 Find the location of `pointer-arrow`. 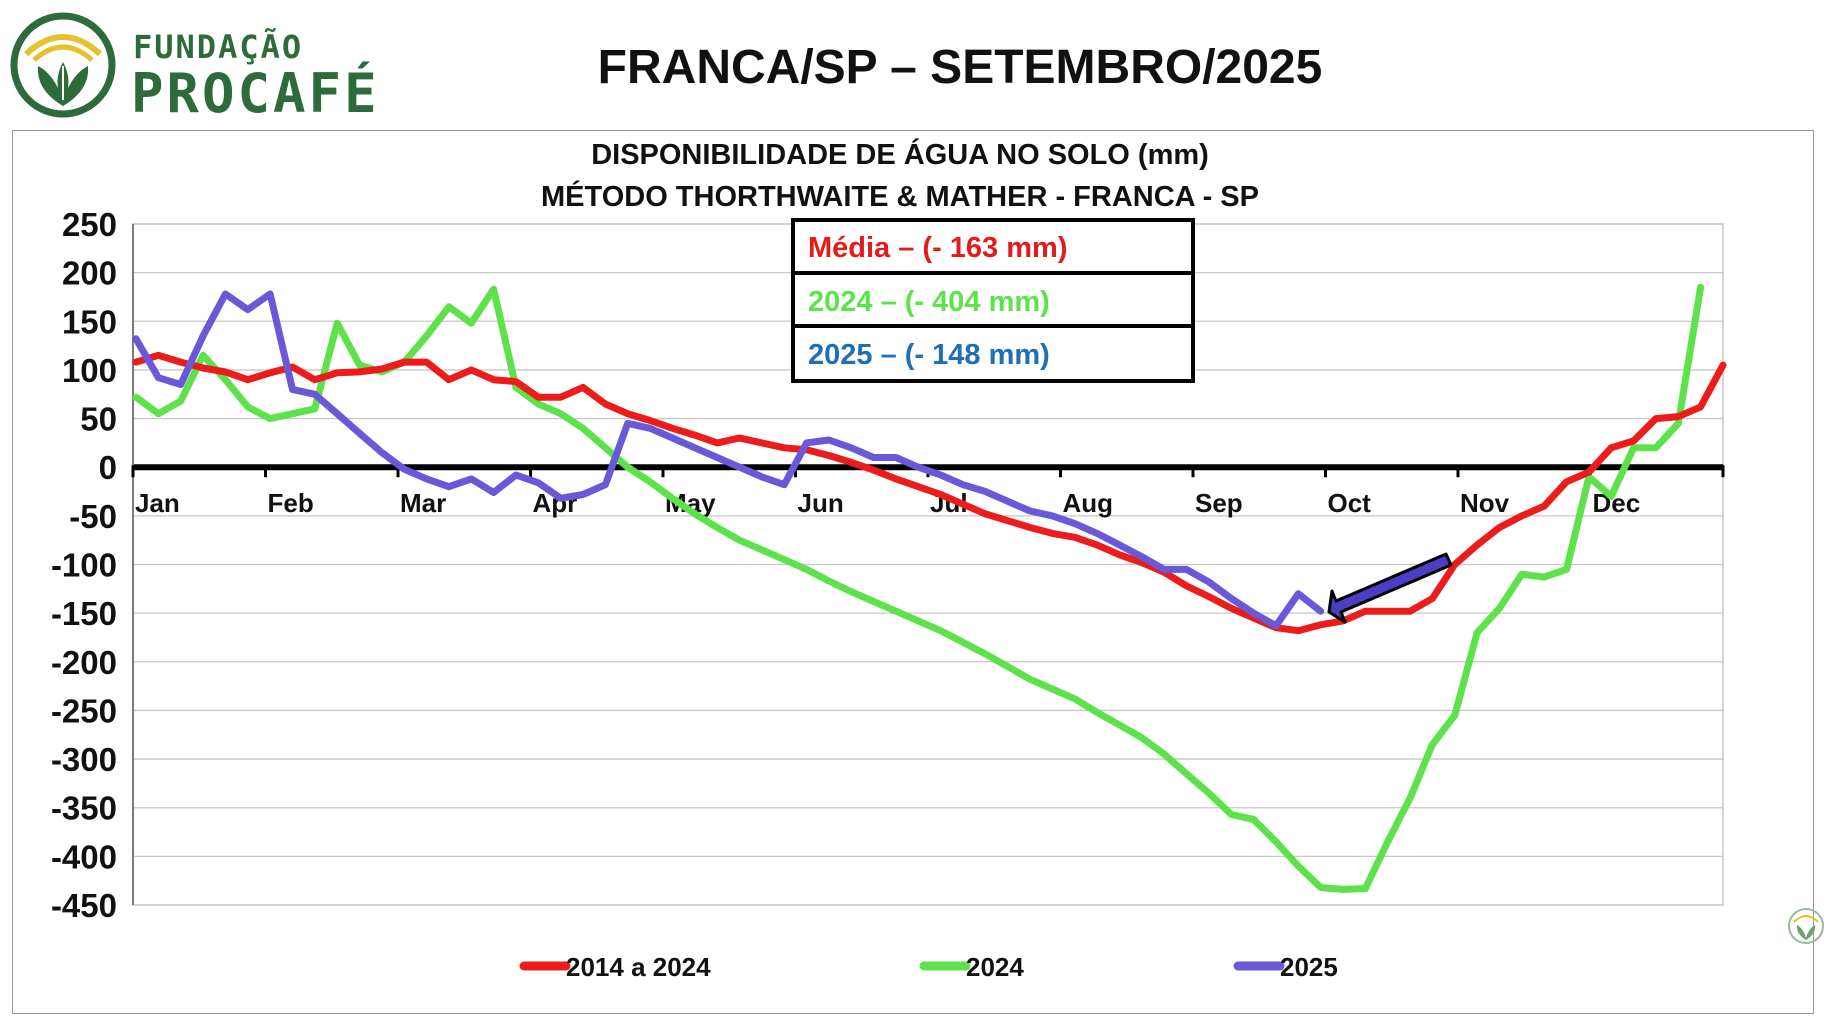

pointer-arrow is located at coordinates (1390, 588).